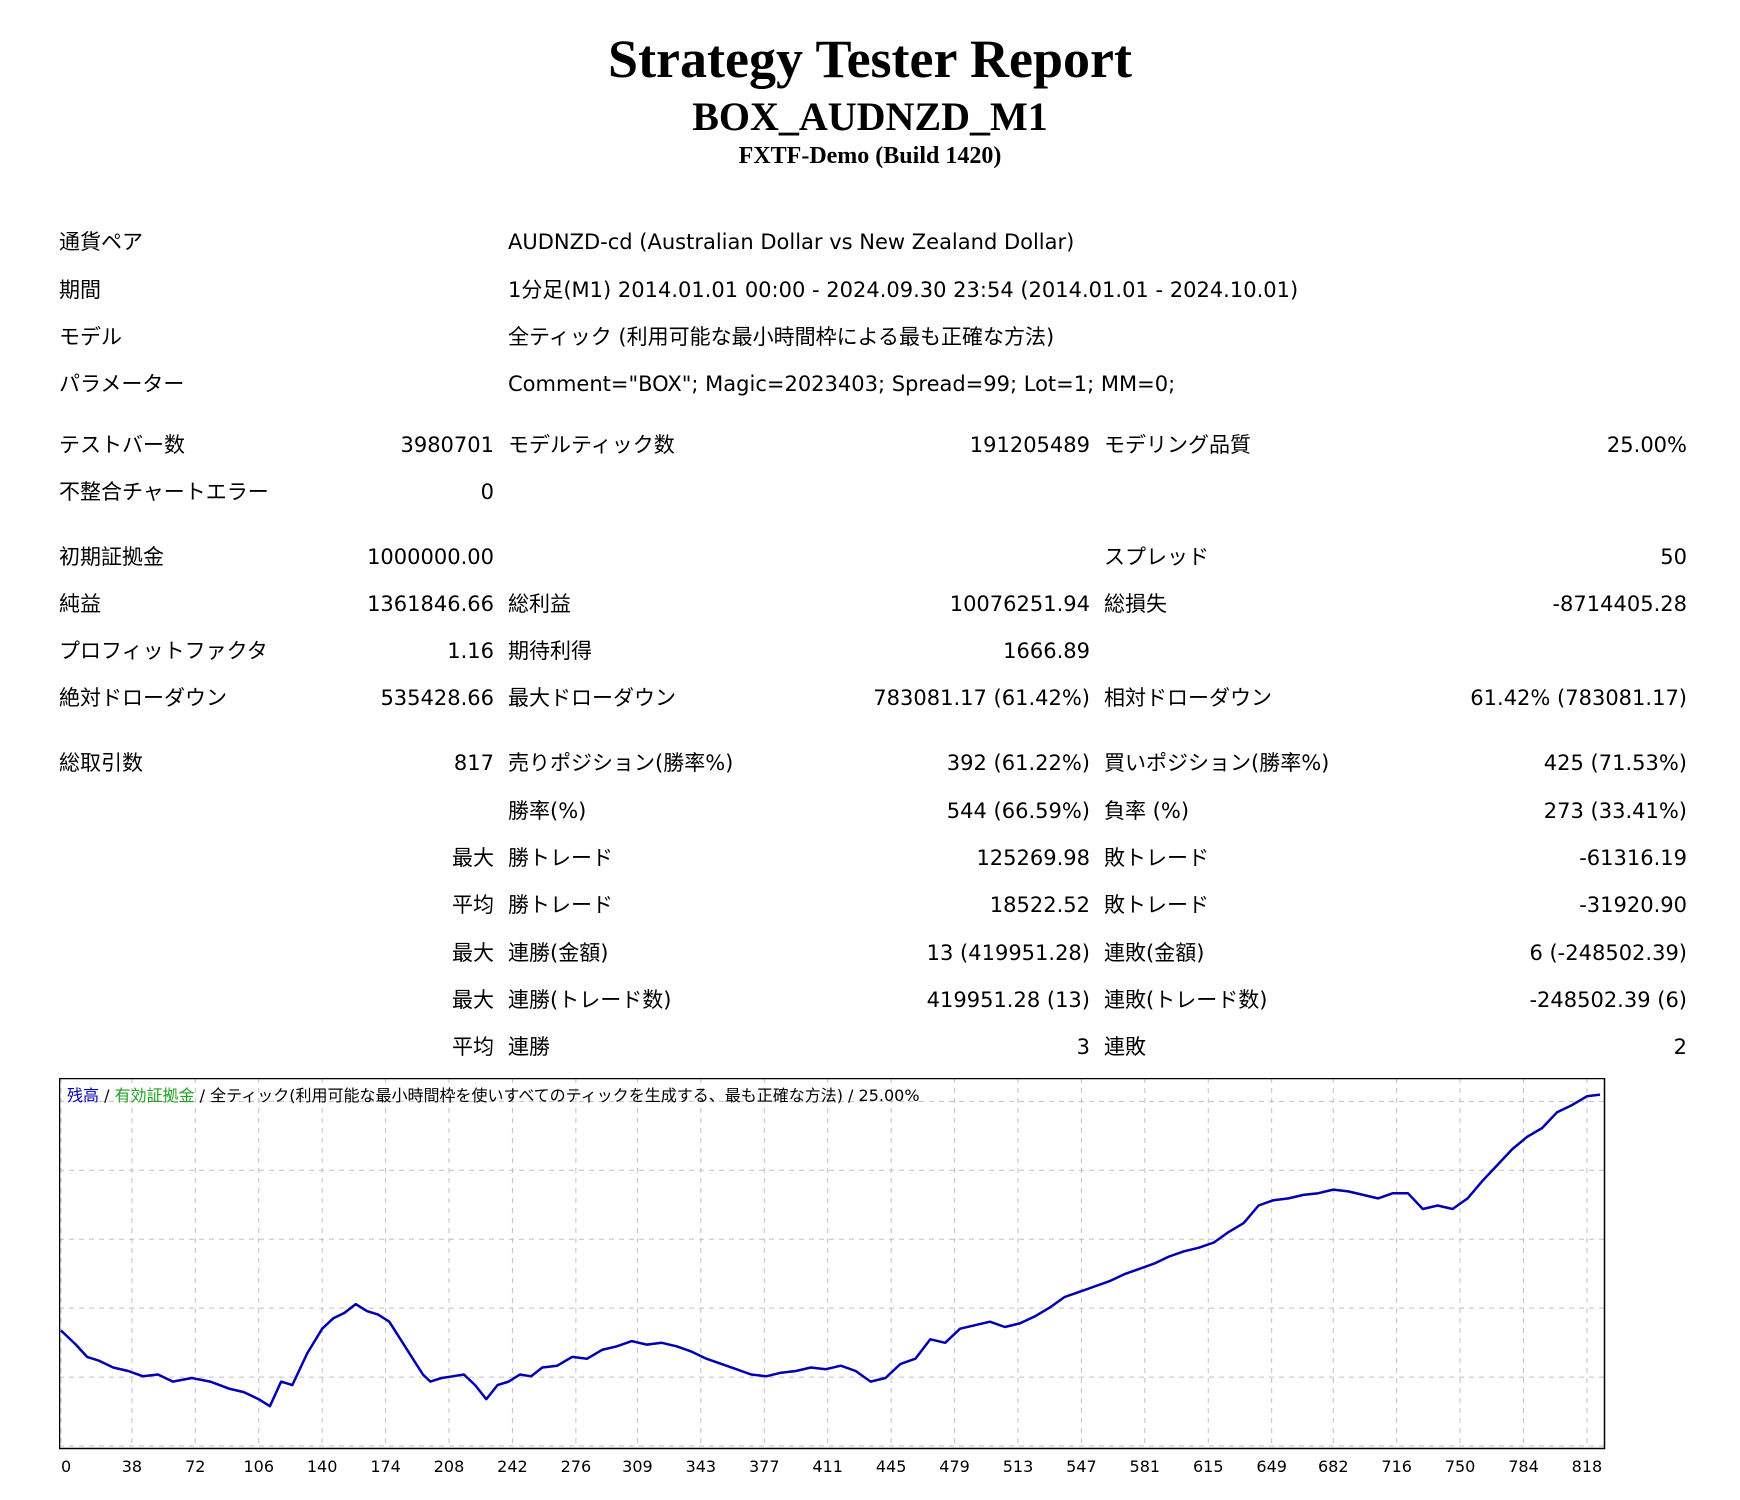 The height and width of the screenshot is (1500, 1740). Describe the element at coordinates (889, 1095) in the screenshot. I see `legend-quality: 25.00%` at that location.